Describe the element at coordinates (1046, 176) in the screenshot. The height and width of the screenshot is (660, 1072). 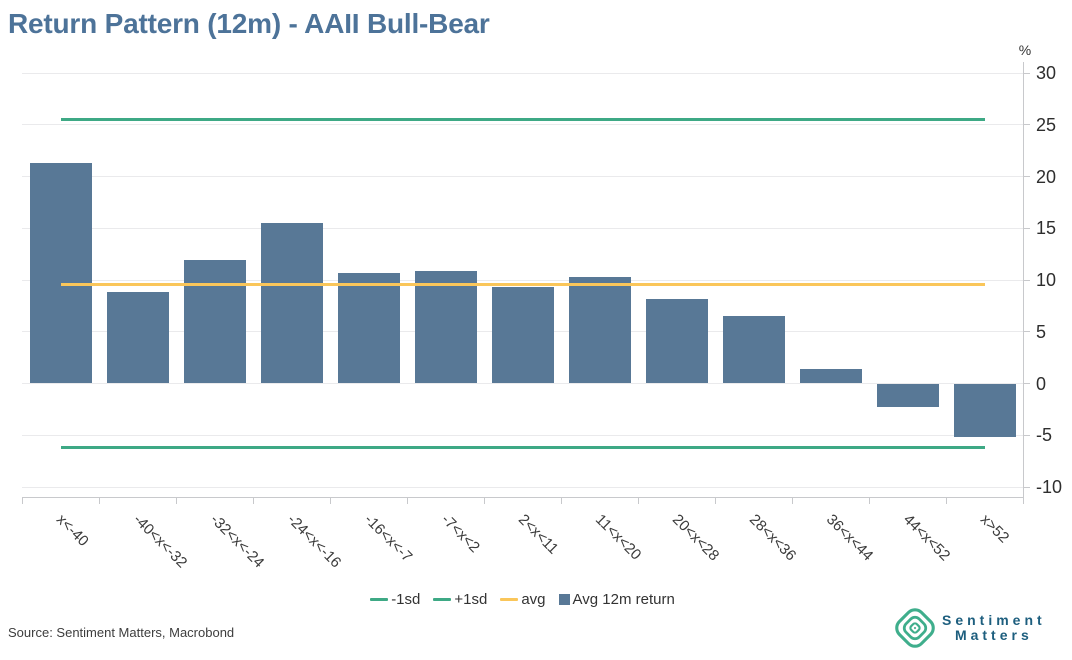
I see `y-tick-label: 20` at that location.